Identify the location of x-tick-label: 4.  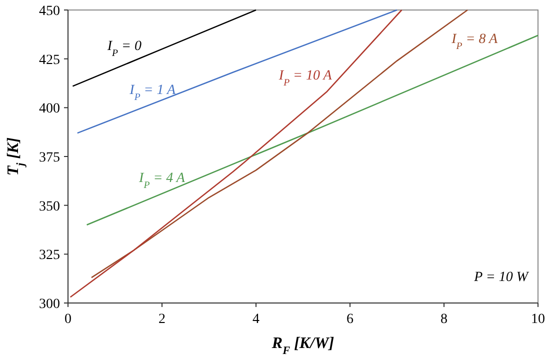
(256, 319).